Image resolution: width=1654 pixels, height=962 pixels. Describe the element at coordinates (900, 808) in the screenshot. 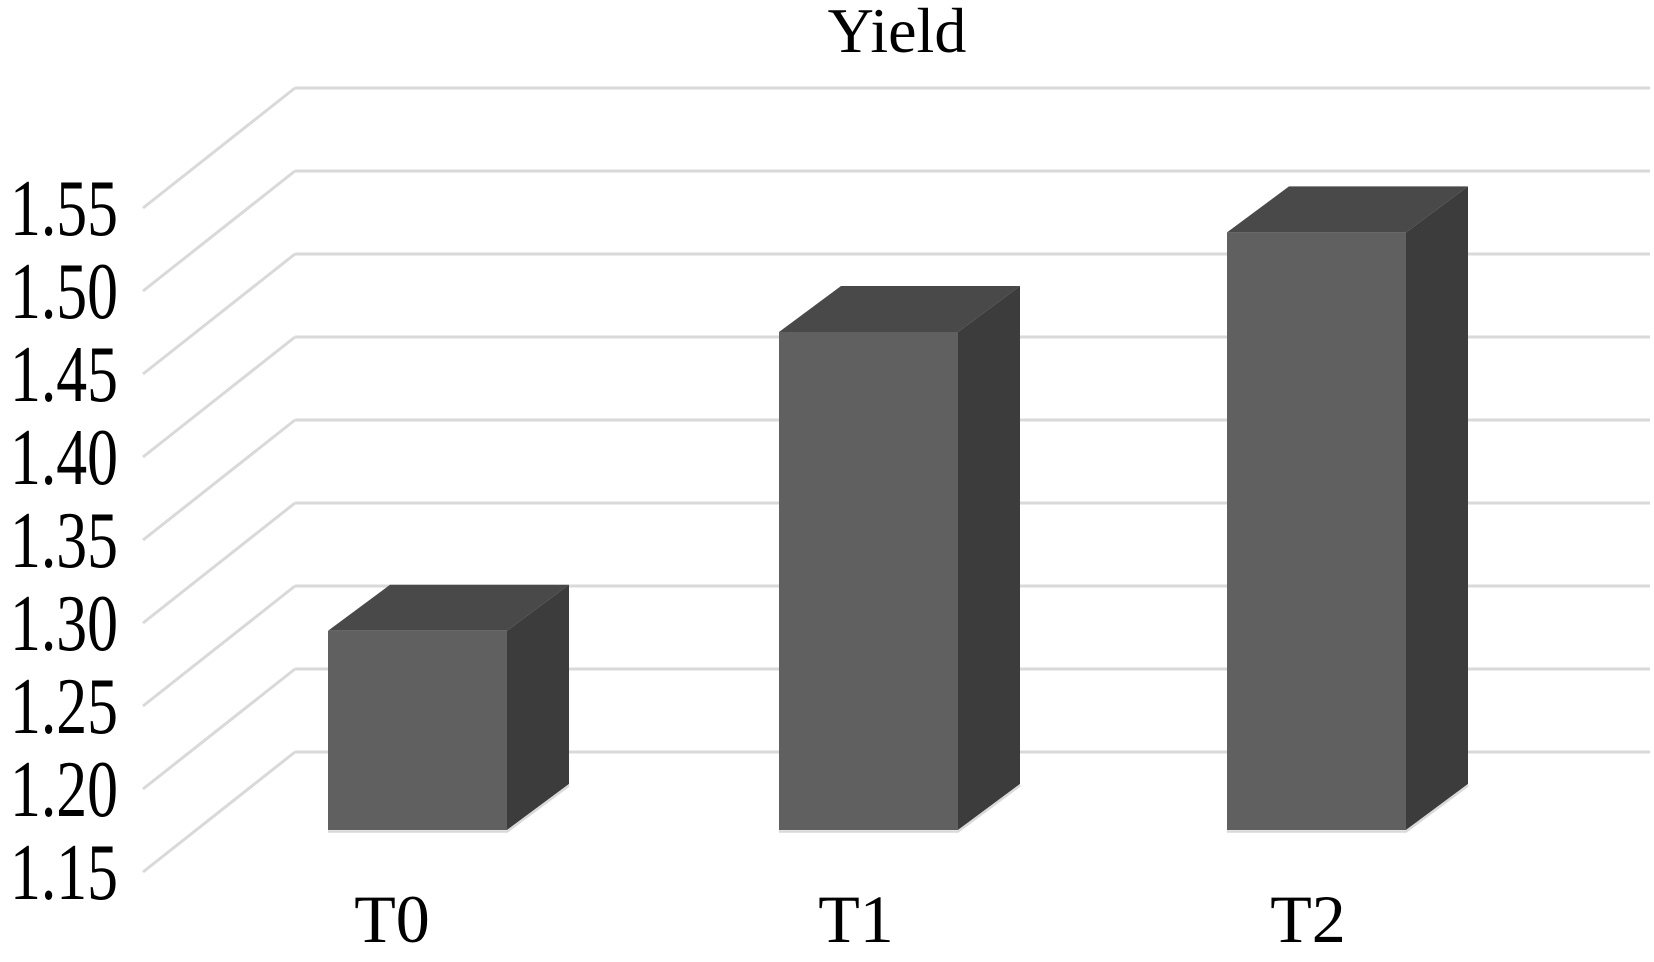

I see `bar-floor-edge-T1` at that location.